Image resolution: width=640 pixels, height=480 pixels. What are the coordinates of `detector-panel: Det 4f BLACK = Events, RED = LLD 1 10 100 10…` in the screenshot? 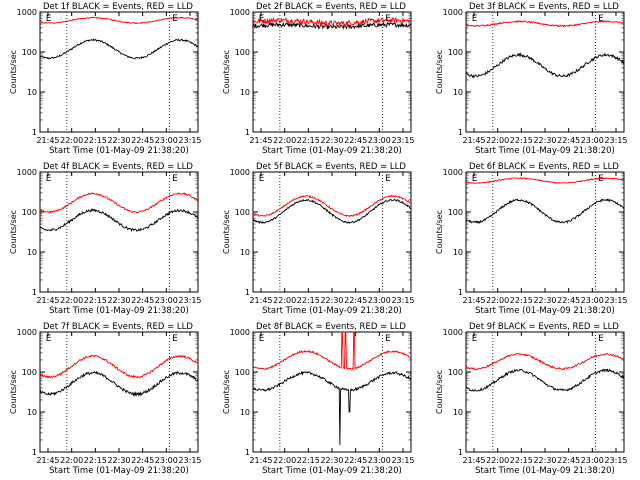 It's located at (105, 239).